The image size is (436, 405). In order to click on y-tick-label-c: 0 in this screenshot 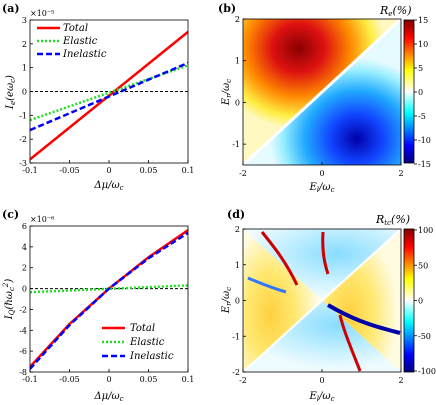, I will do `click(24, 289)`.